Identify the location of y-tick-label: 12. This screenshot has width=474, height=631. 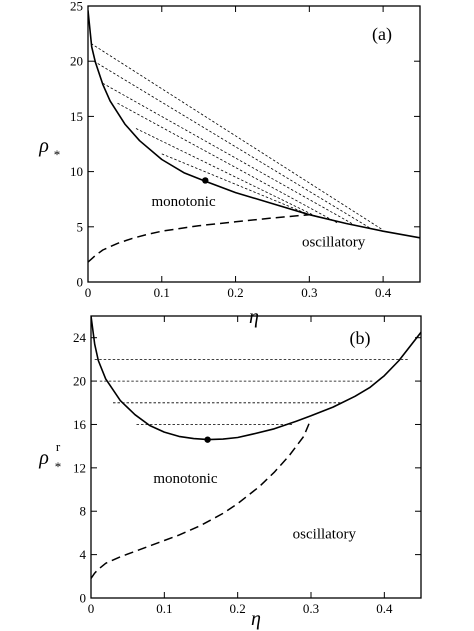
(79, 467).